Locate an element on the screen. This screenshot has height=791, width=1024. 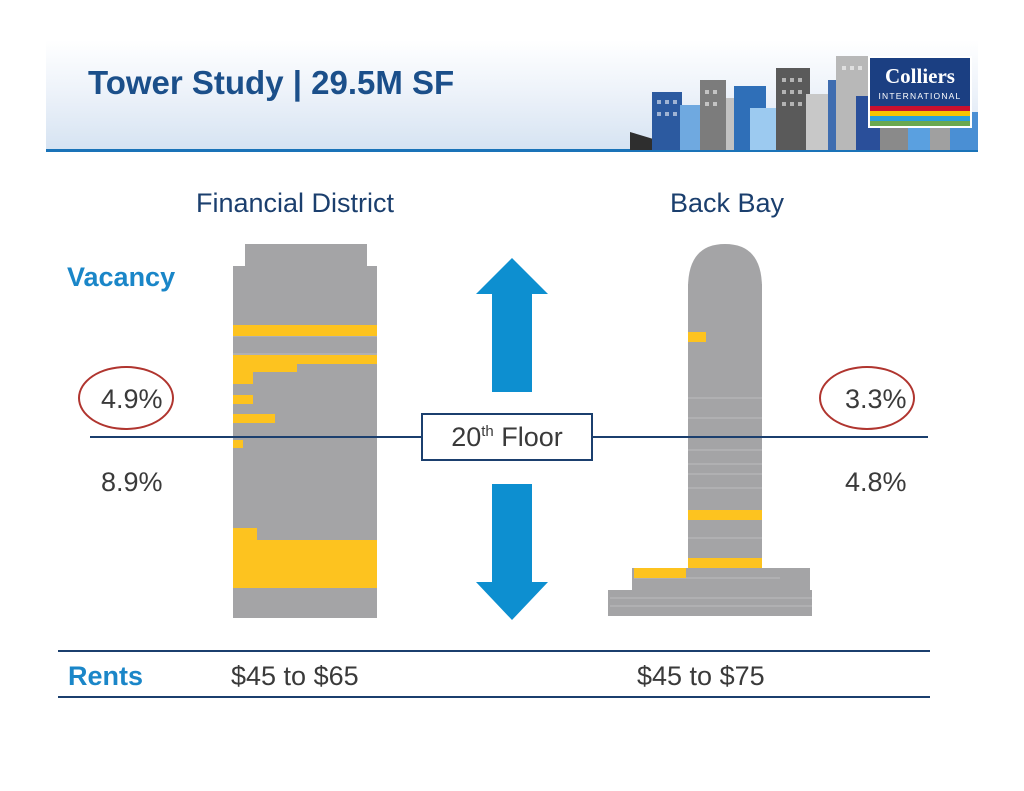
floor-word: Floor is located at coordinates (532, 437).